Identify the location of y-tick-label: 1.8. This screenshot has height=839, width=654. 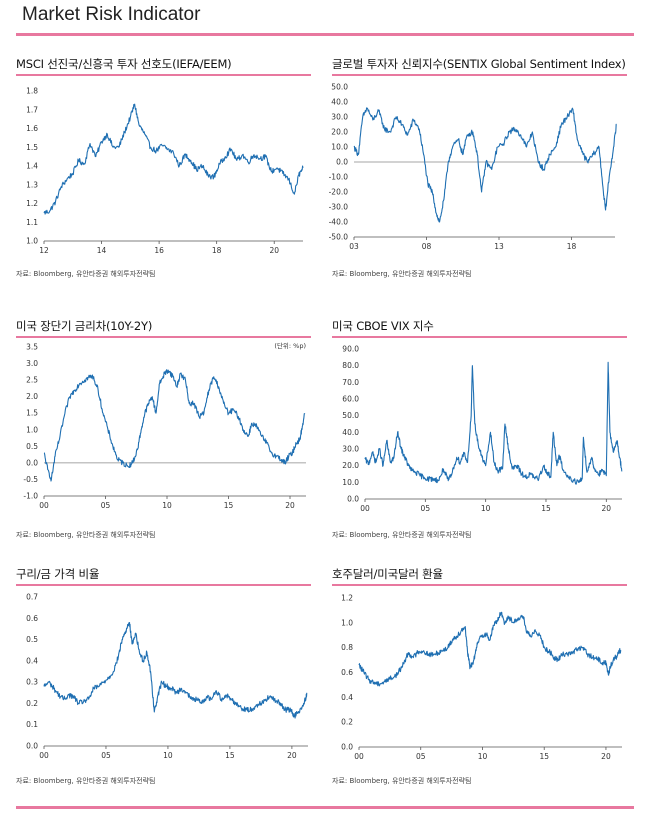
(32, 91).